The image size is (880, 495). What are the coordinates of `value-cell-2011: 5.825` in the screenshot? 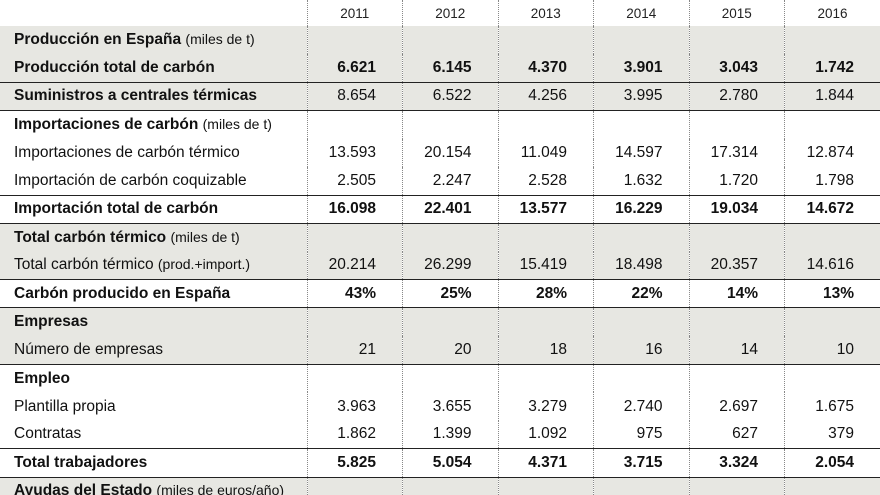 It's located at (354, 463).